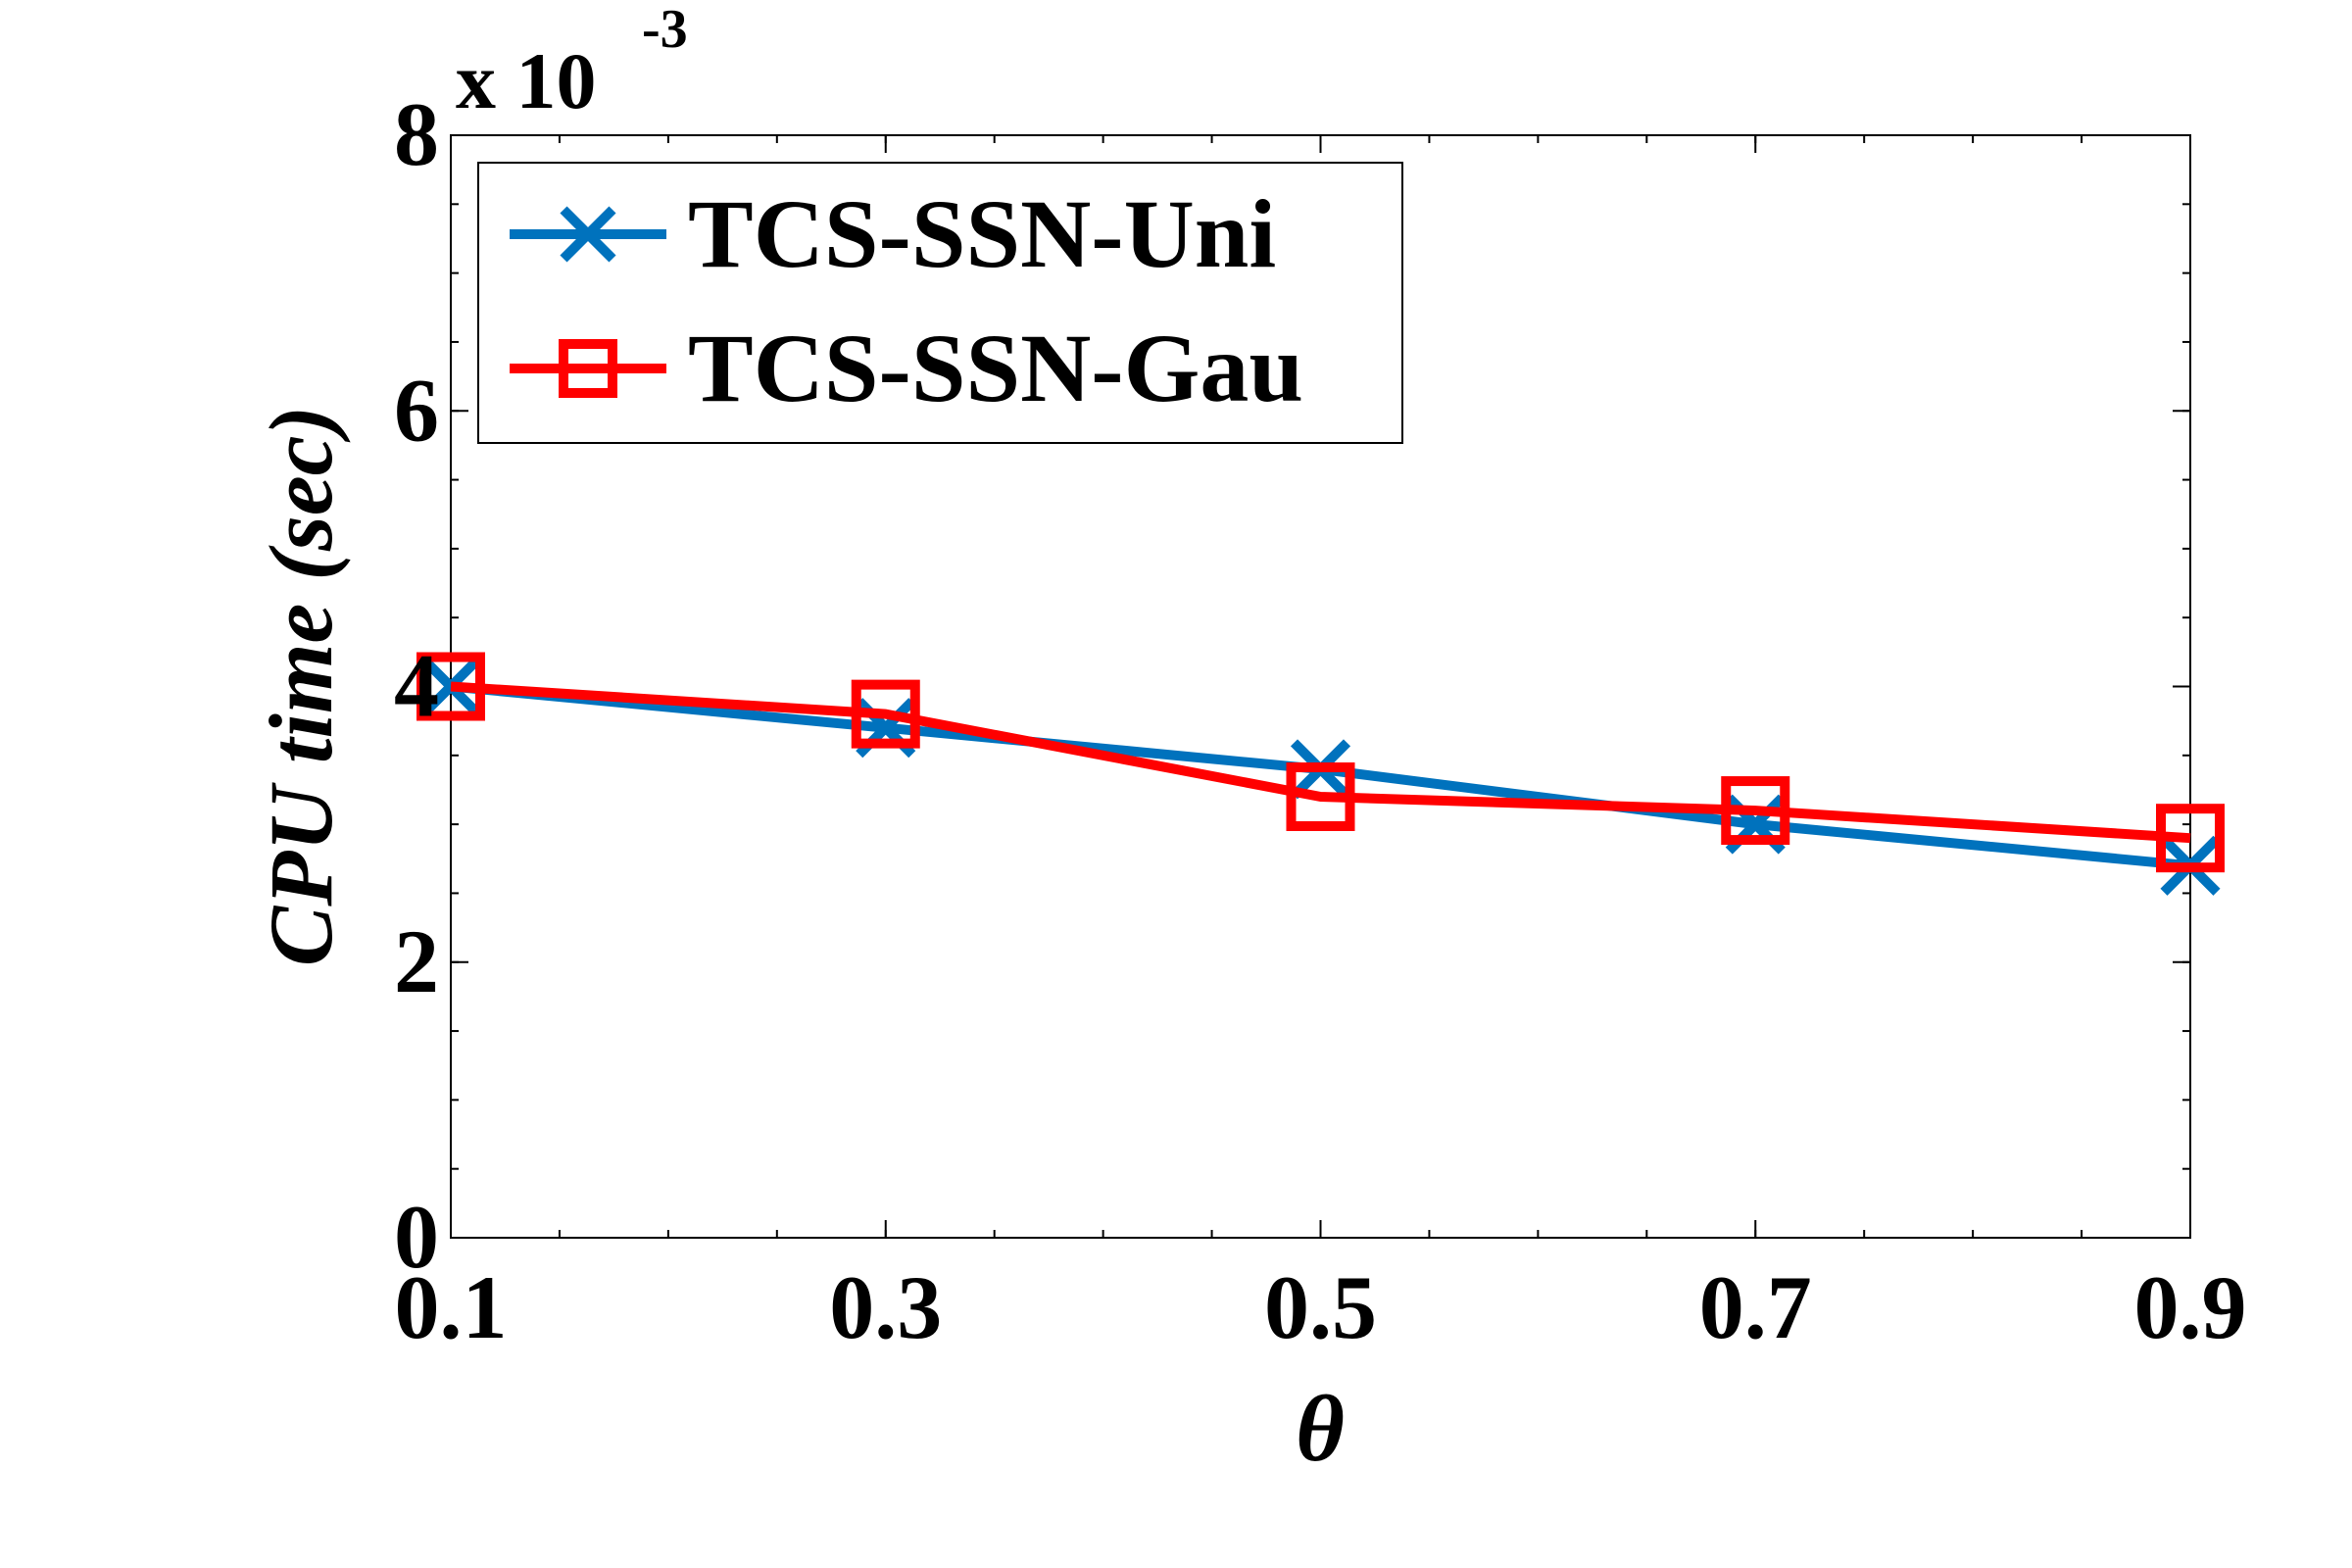 This screenshot has width=2352, height=1568. I want to click on series-layer, so click(1320, 774).